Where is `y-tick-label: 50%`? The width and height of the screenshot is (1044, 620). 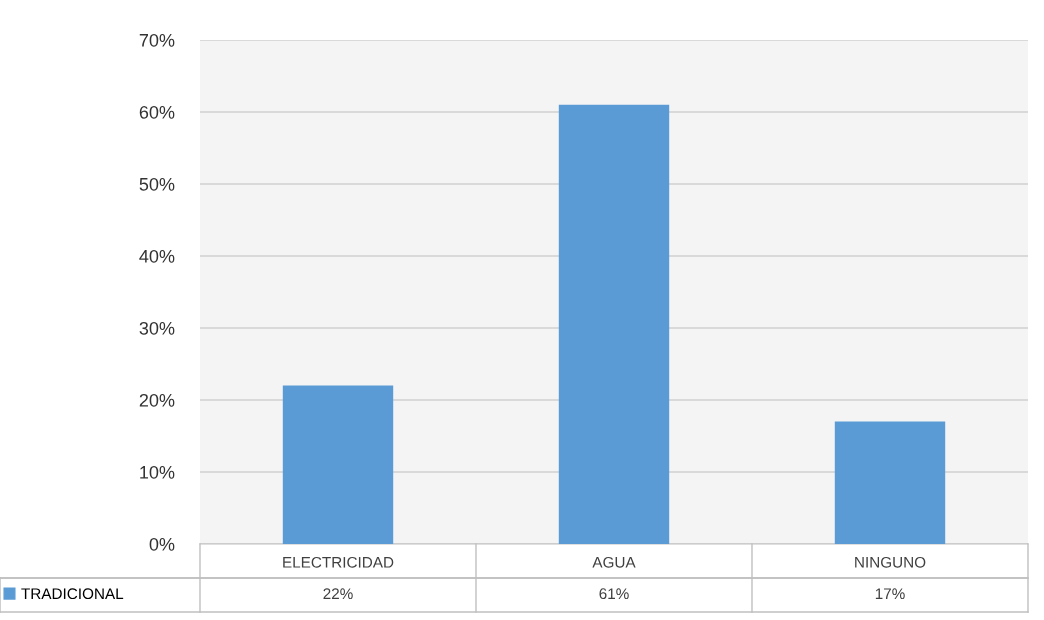 y-tick-label: 50% is located at coordinates (157, 184).